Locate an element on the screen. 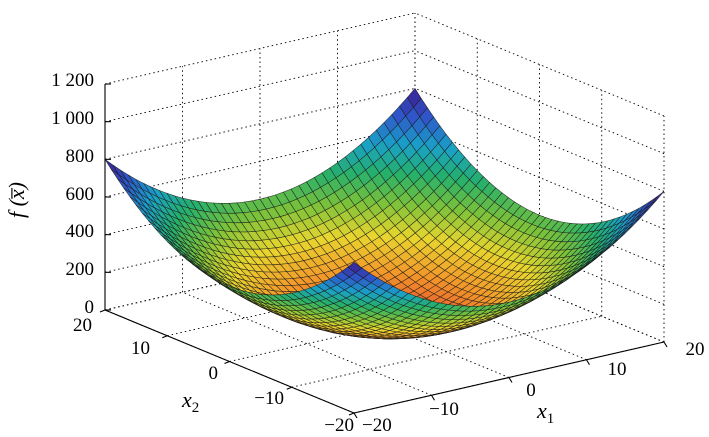  z-axis-label: f (x̅) is located at coordinates (16, 200).